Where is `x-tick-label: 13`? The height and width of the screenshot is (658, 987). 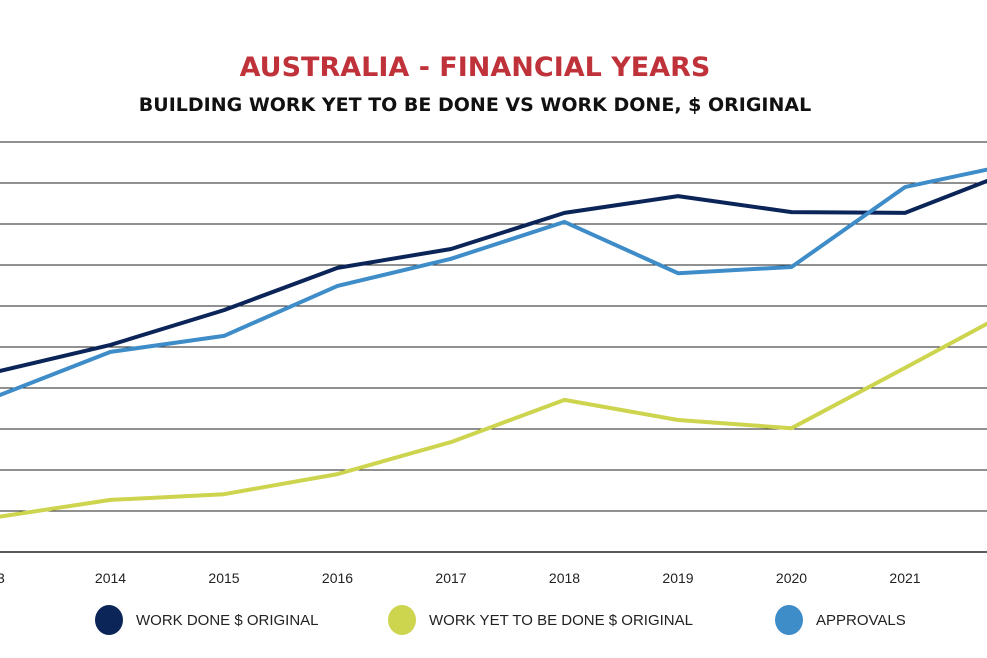
x-tick-label: 13 is located at coordinates (2, 578).